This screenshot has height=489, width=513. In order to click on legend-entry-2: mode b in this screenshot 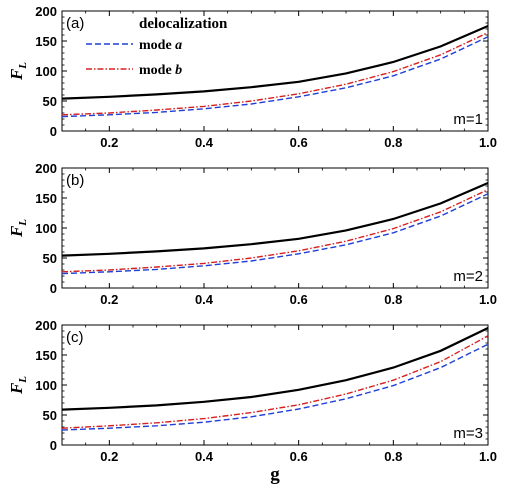, I will do `click(160, 70)`.